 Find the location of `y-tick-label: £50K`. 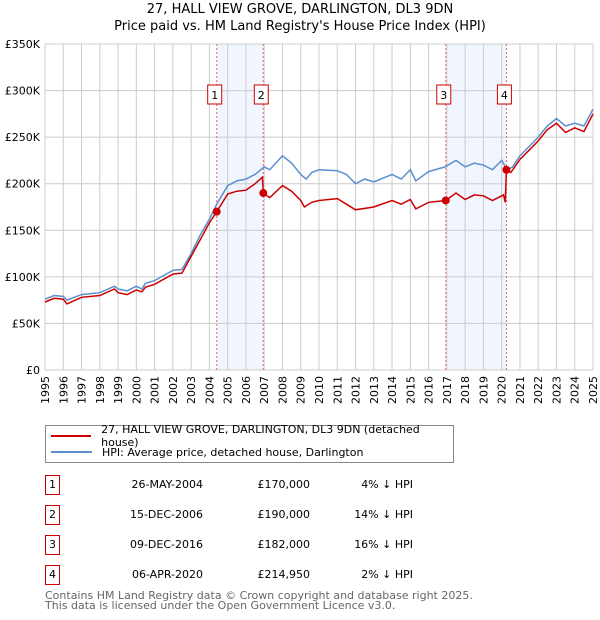

y-tick-label: £50K is located at coordinates (26, 323).